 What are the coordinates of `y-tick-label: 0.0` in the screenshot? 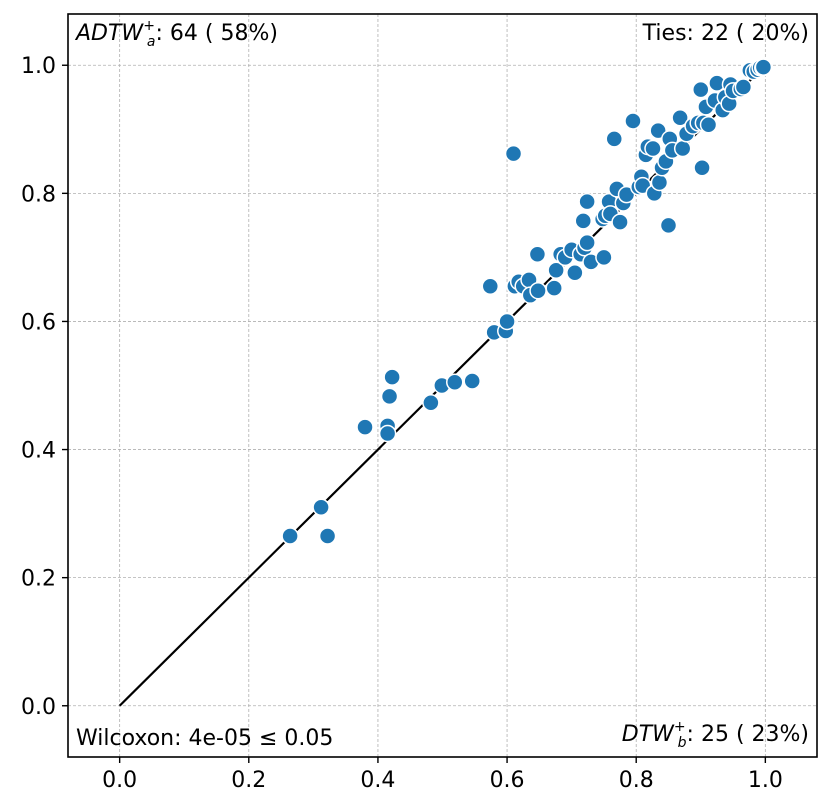 It's located at (38, 707).